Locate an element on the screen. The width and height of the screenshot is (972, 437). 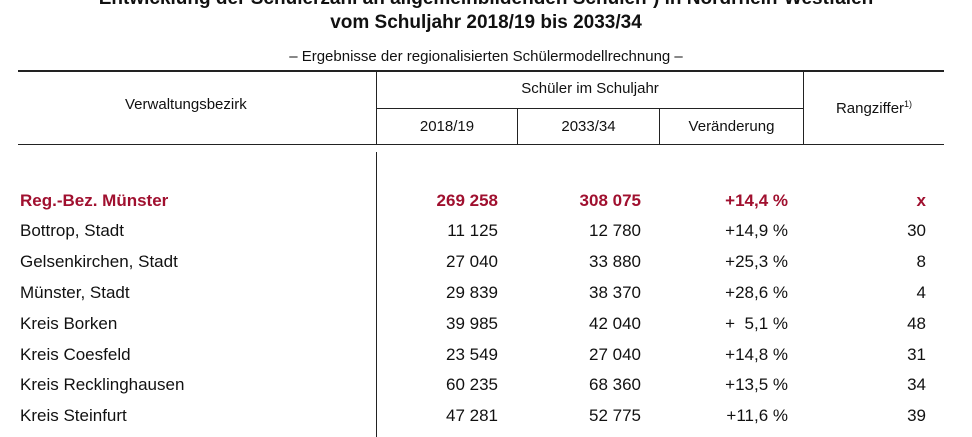
row-value-2033: 38 370 is located at coordinates (615, 292).